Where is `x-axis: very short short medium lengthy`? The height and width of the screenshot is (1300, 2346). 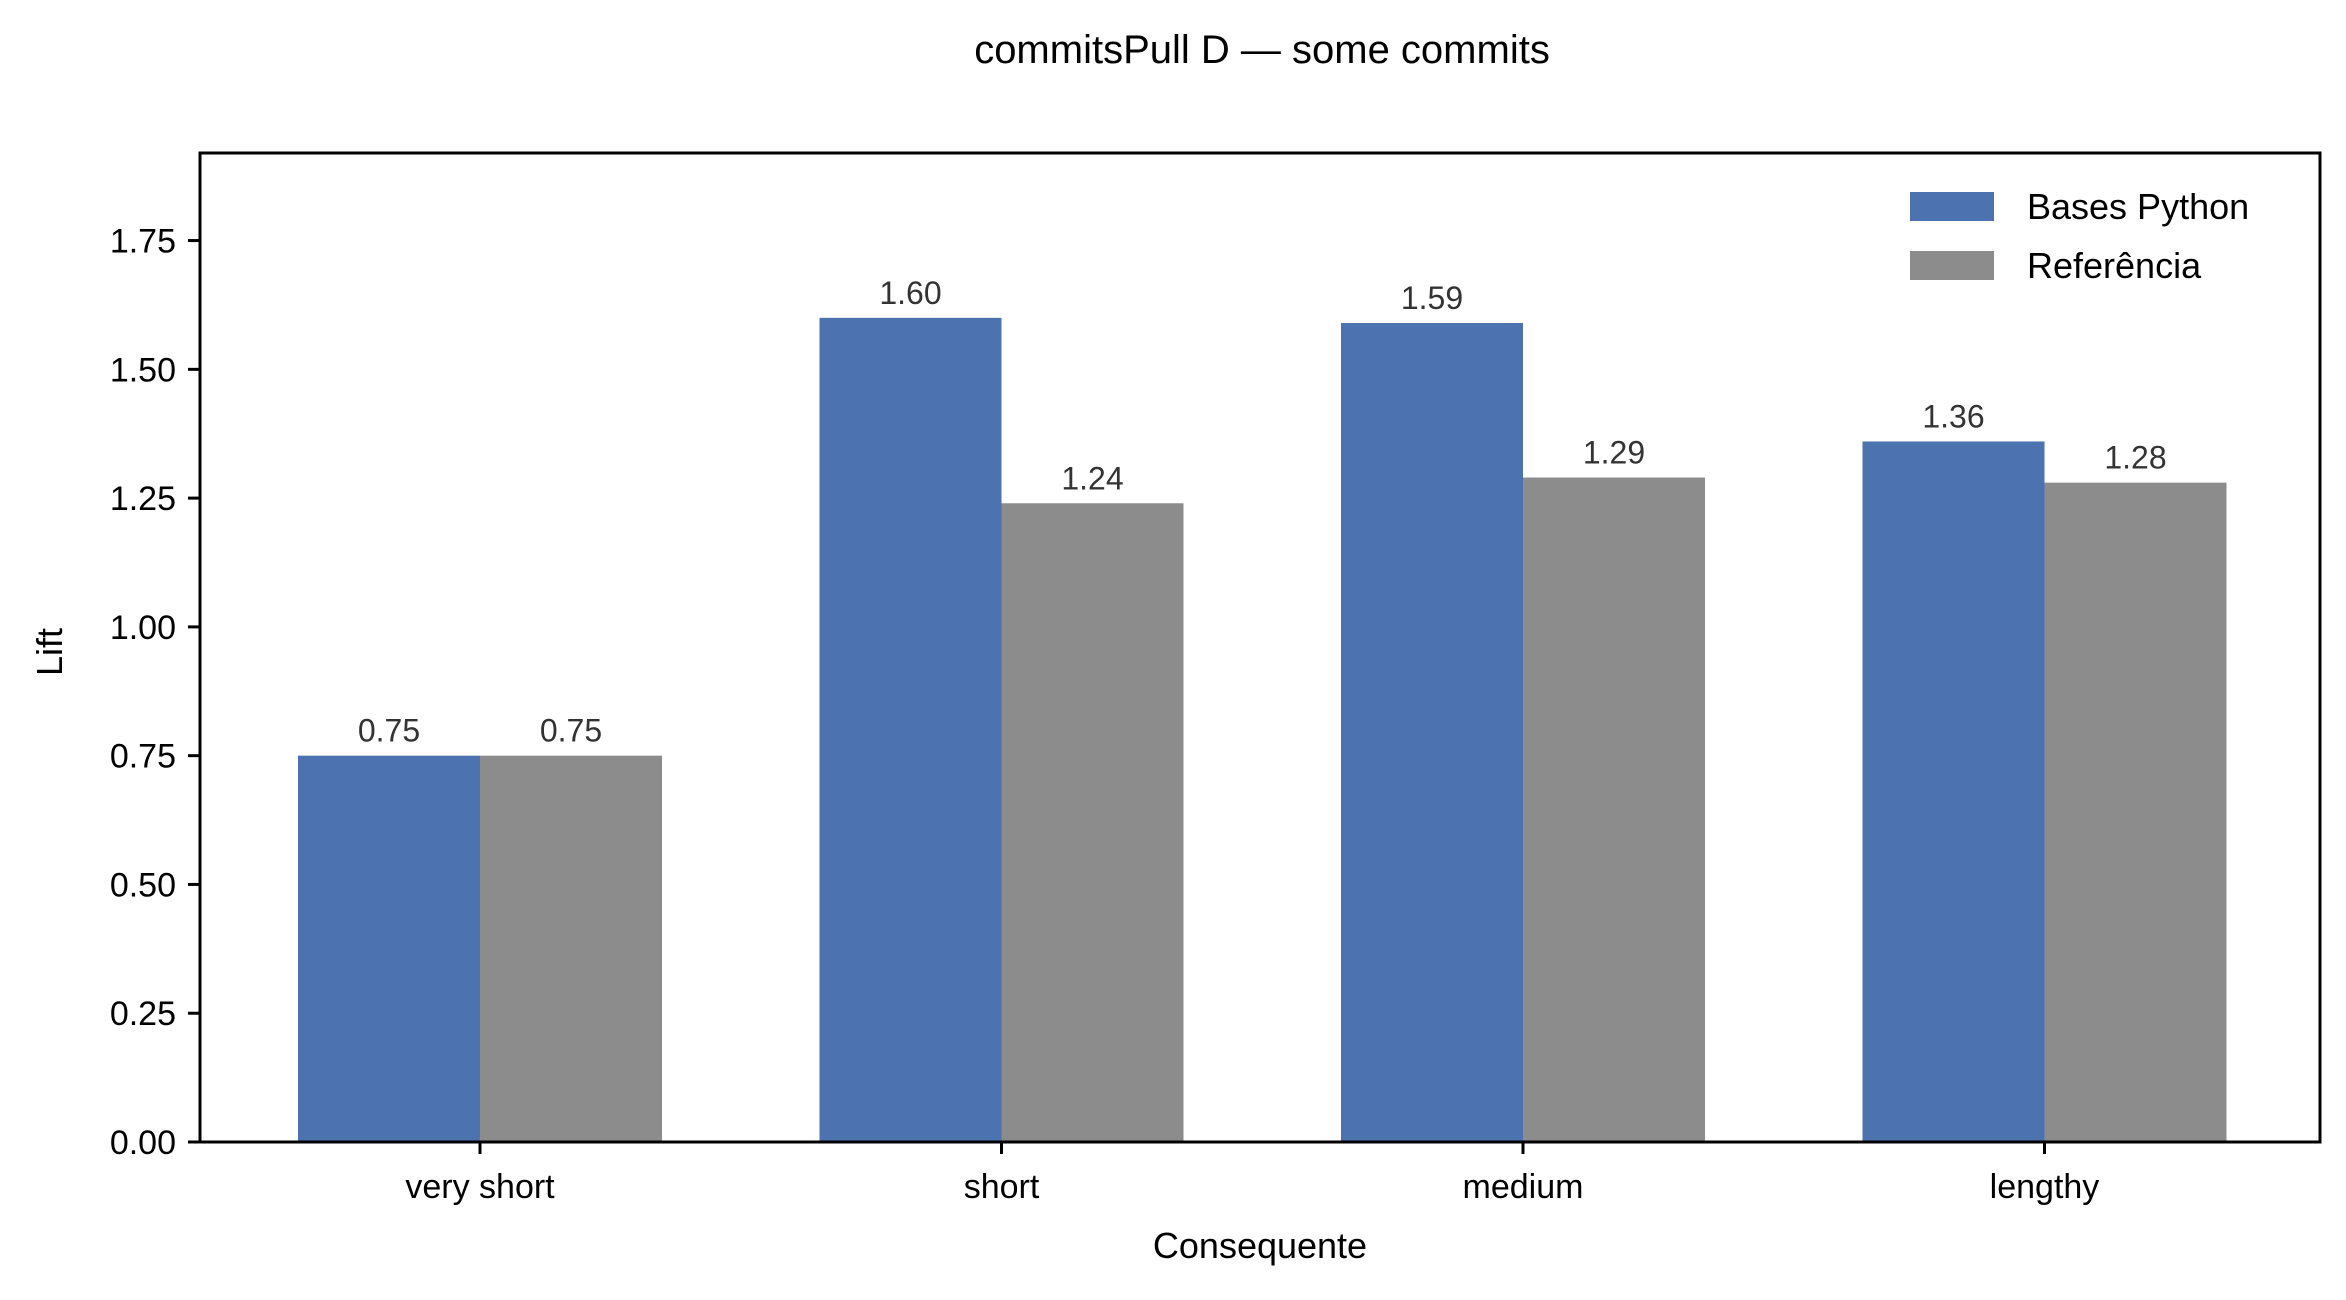 x-axis: very short short medium lengthy is located at coordinates (1252, 1174).